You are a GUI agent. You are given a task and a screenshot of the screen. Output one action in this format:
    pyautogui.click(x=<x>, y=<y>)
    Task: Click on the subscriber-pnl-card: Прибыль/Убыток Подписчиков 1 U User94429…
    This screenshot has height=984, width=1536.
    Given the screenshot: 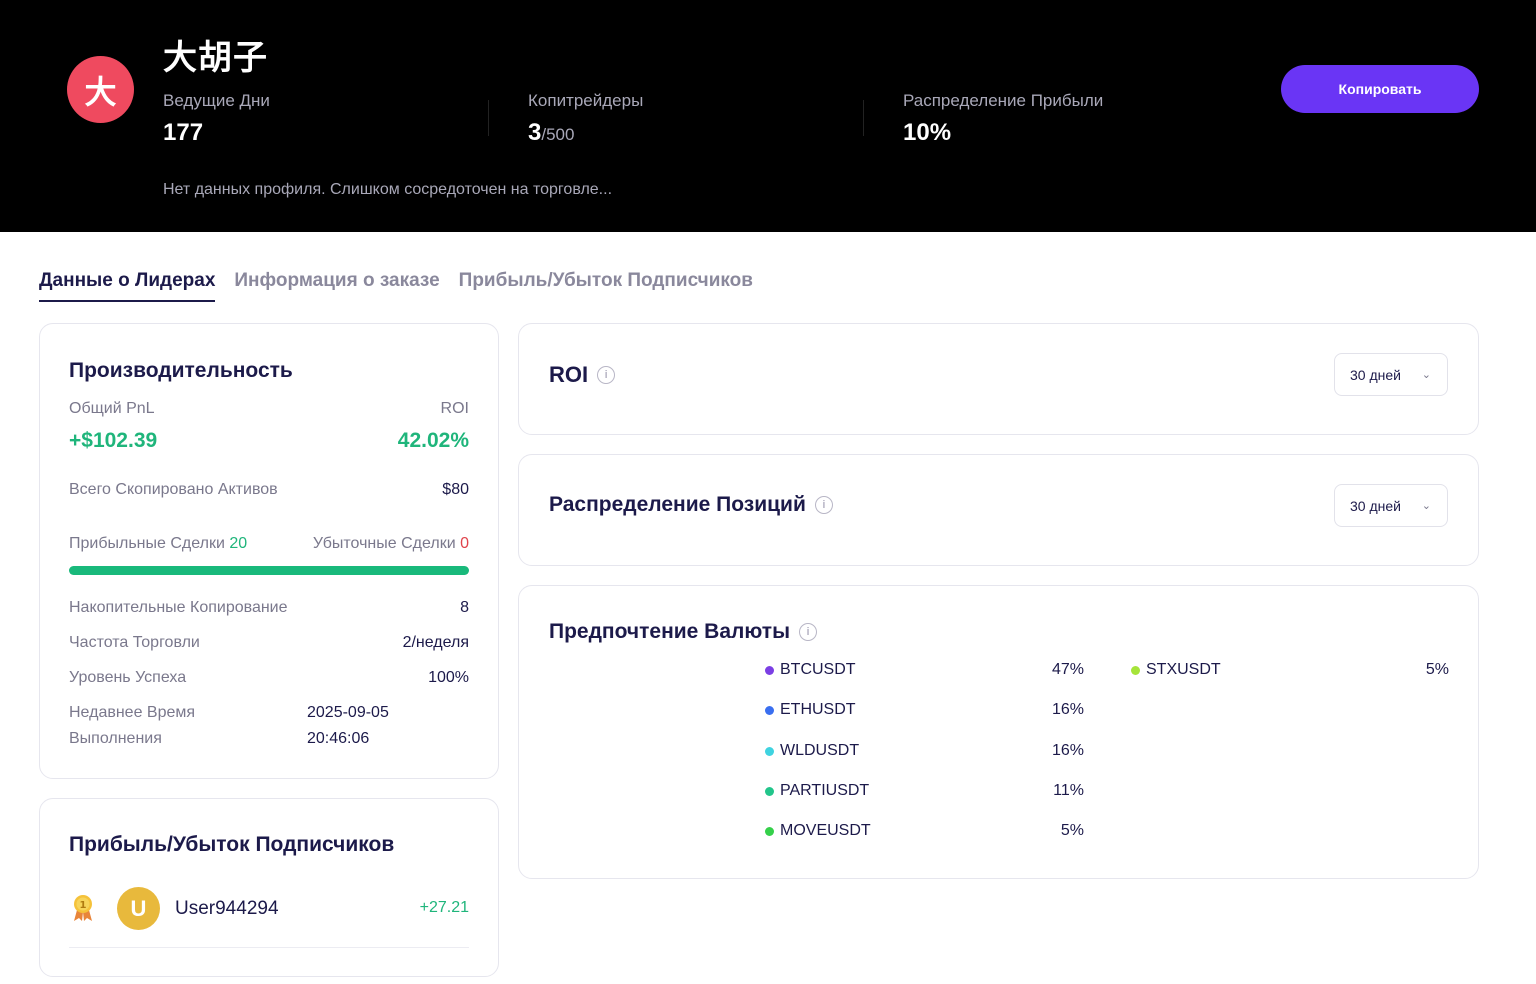 What is the action you would take?
    pyautogui.click(x=269, y=887)
    